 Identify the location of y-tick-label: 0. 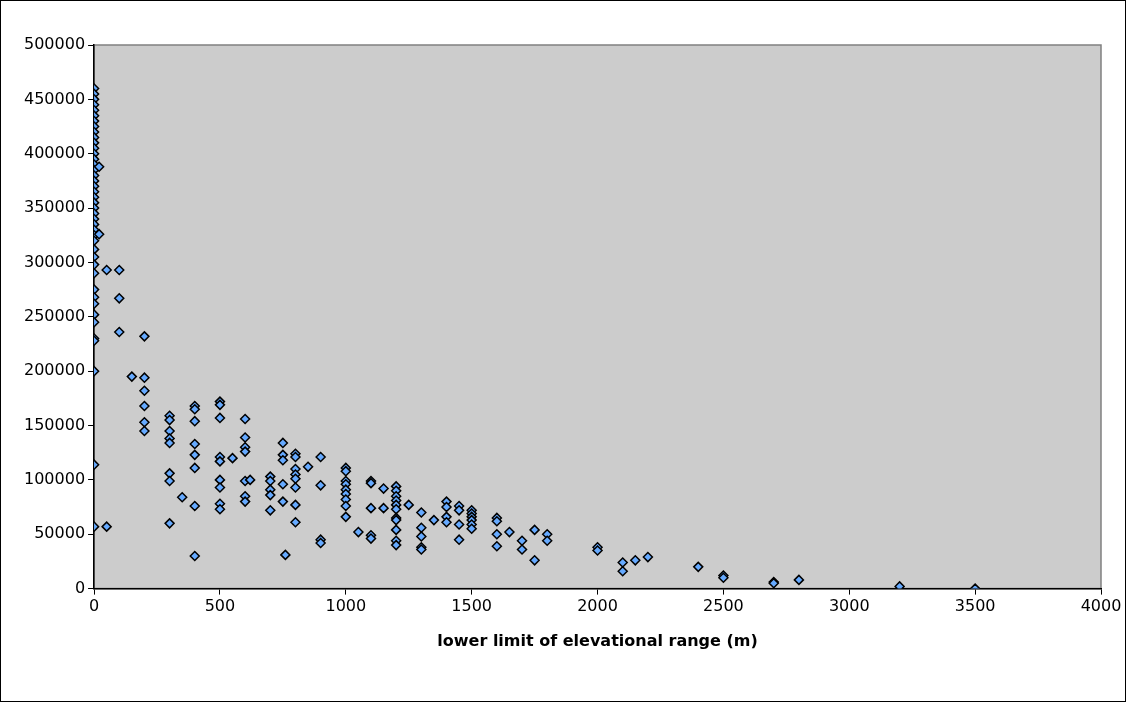
(80, 587).